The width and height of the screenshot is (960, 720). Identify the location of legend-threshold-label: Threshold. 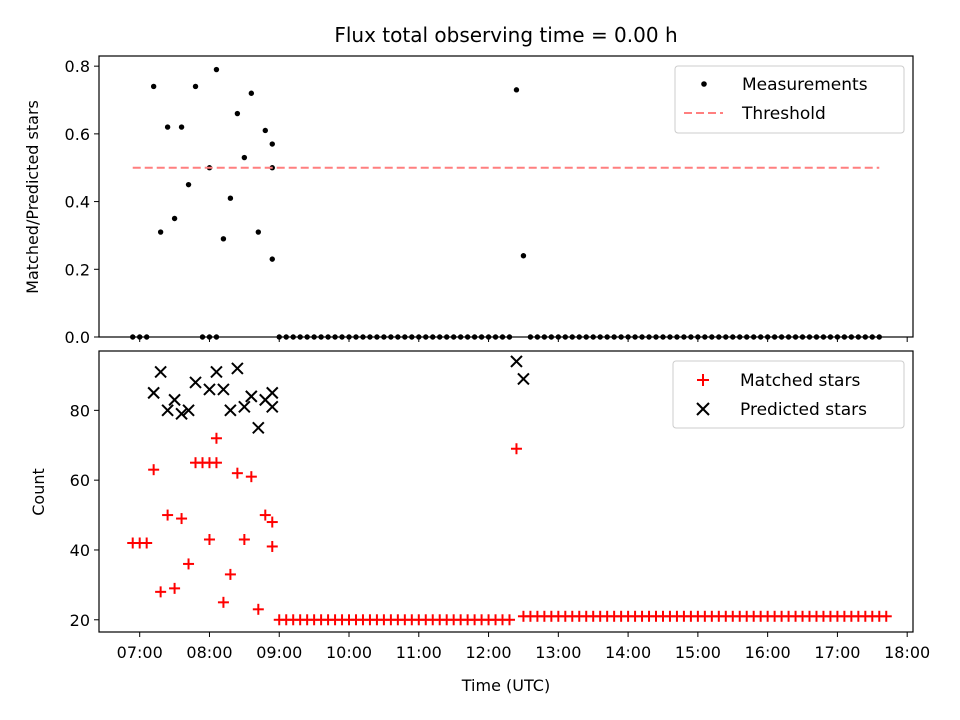
(783, 114).